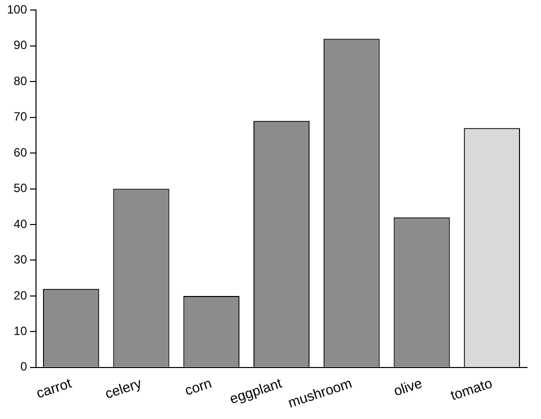 The height and width of the screenshot is (419, 541). I want to click on x-tick-label: tomato, so click(471, 389).